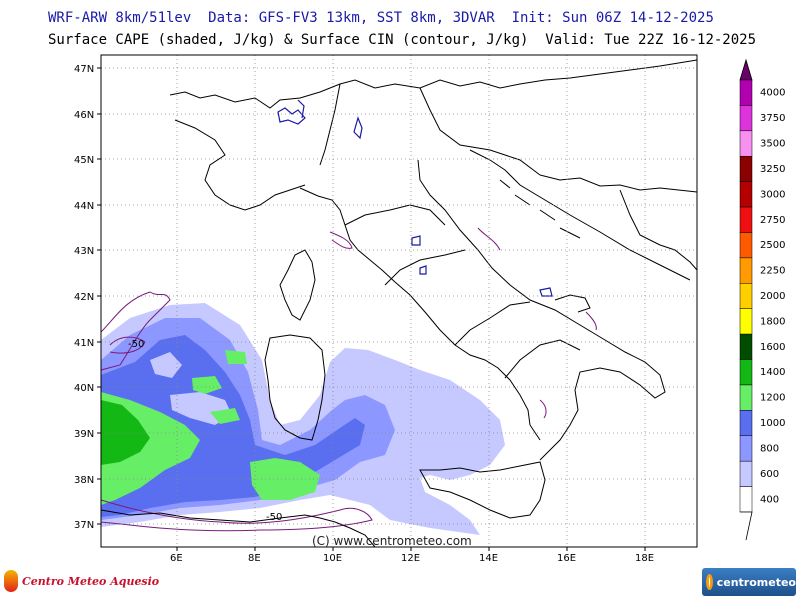 This screenshot has width=800, height=600. Describe the element at coordinates (11, 581) in the screenshot. I see `logo-mark-icon` at that location.